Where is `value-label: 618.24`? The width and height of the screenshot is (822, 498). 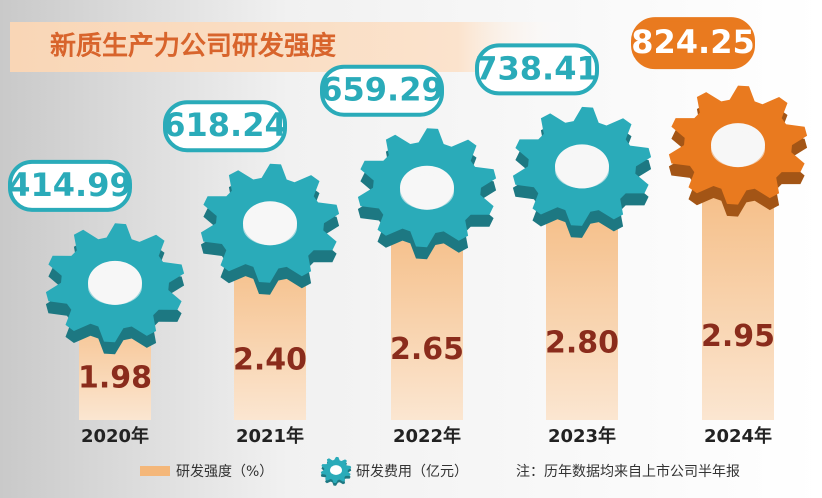
value-label: 618.24 is located at coordinates (224, 125).